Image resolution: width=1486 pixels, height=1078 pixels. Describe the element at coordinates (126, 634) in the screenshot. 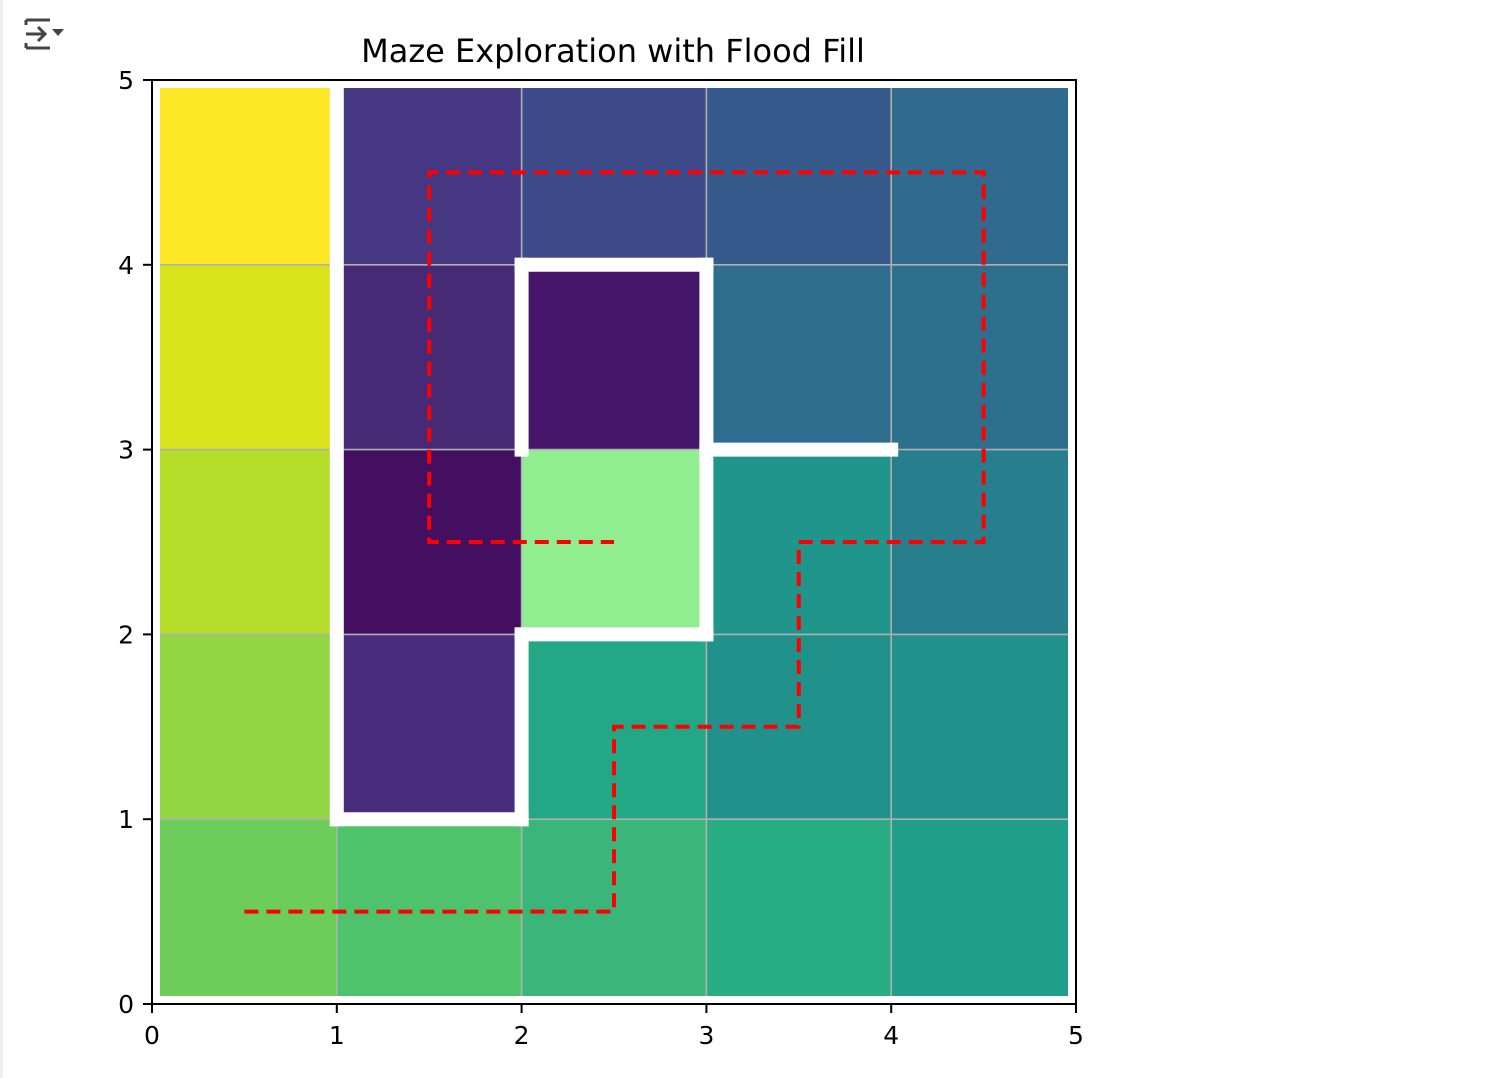

I see `y-tick-label-2: 2` at that location.